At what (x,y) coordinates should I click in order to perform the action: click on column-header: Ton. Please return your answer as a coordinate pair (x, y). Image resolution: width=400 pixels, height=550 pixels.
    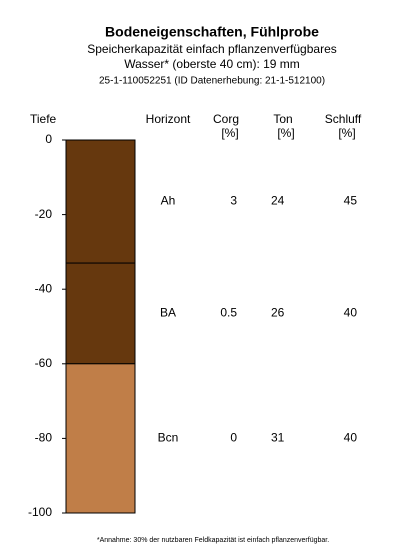
    Looking at the image, I should click on (282, 119).